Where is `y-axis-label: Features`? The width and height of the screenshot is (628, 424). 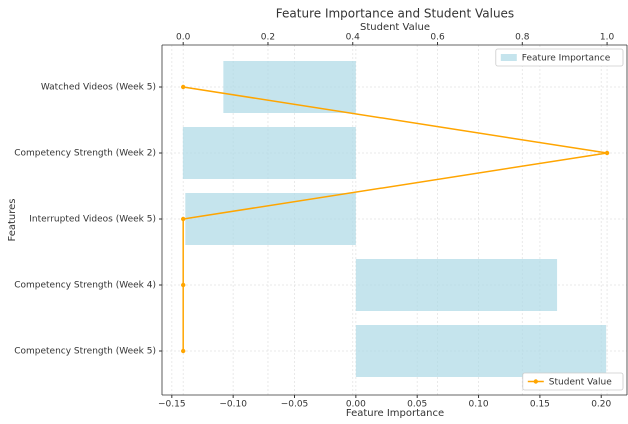 y-axis-label: Features is located at coordinates (12, 220).